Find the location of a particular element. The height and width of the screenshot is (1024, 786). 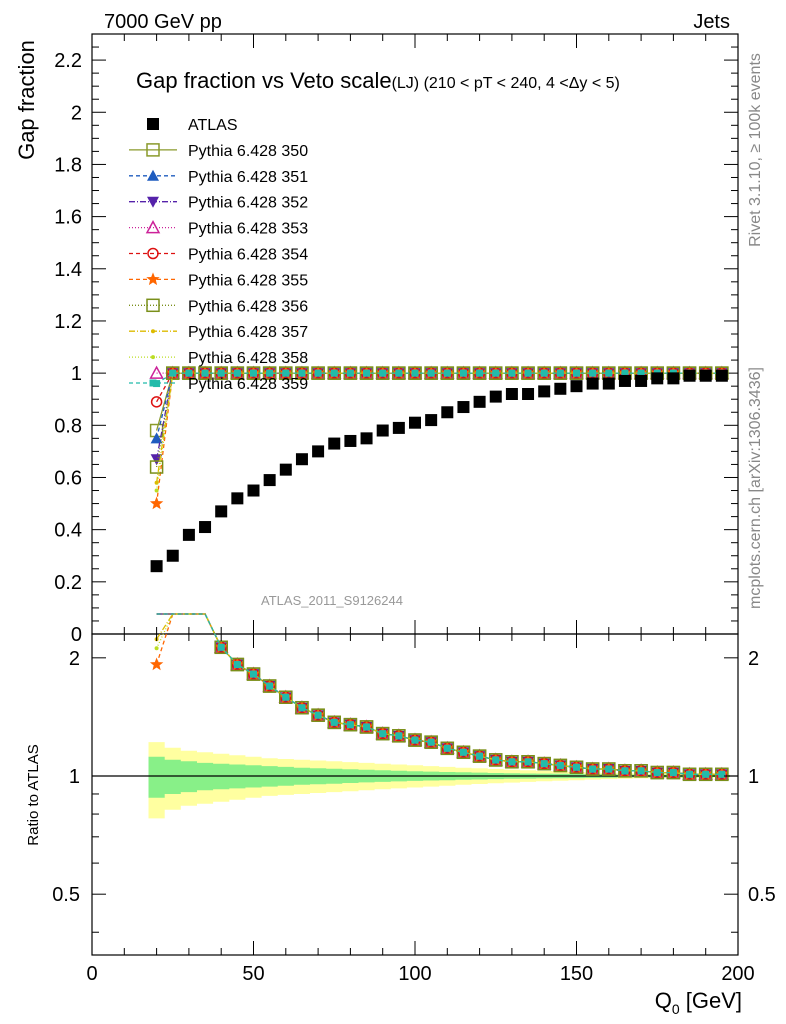

legend-label: Pythia 6.428 357 is located at coordinates (248, 332).